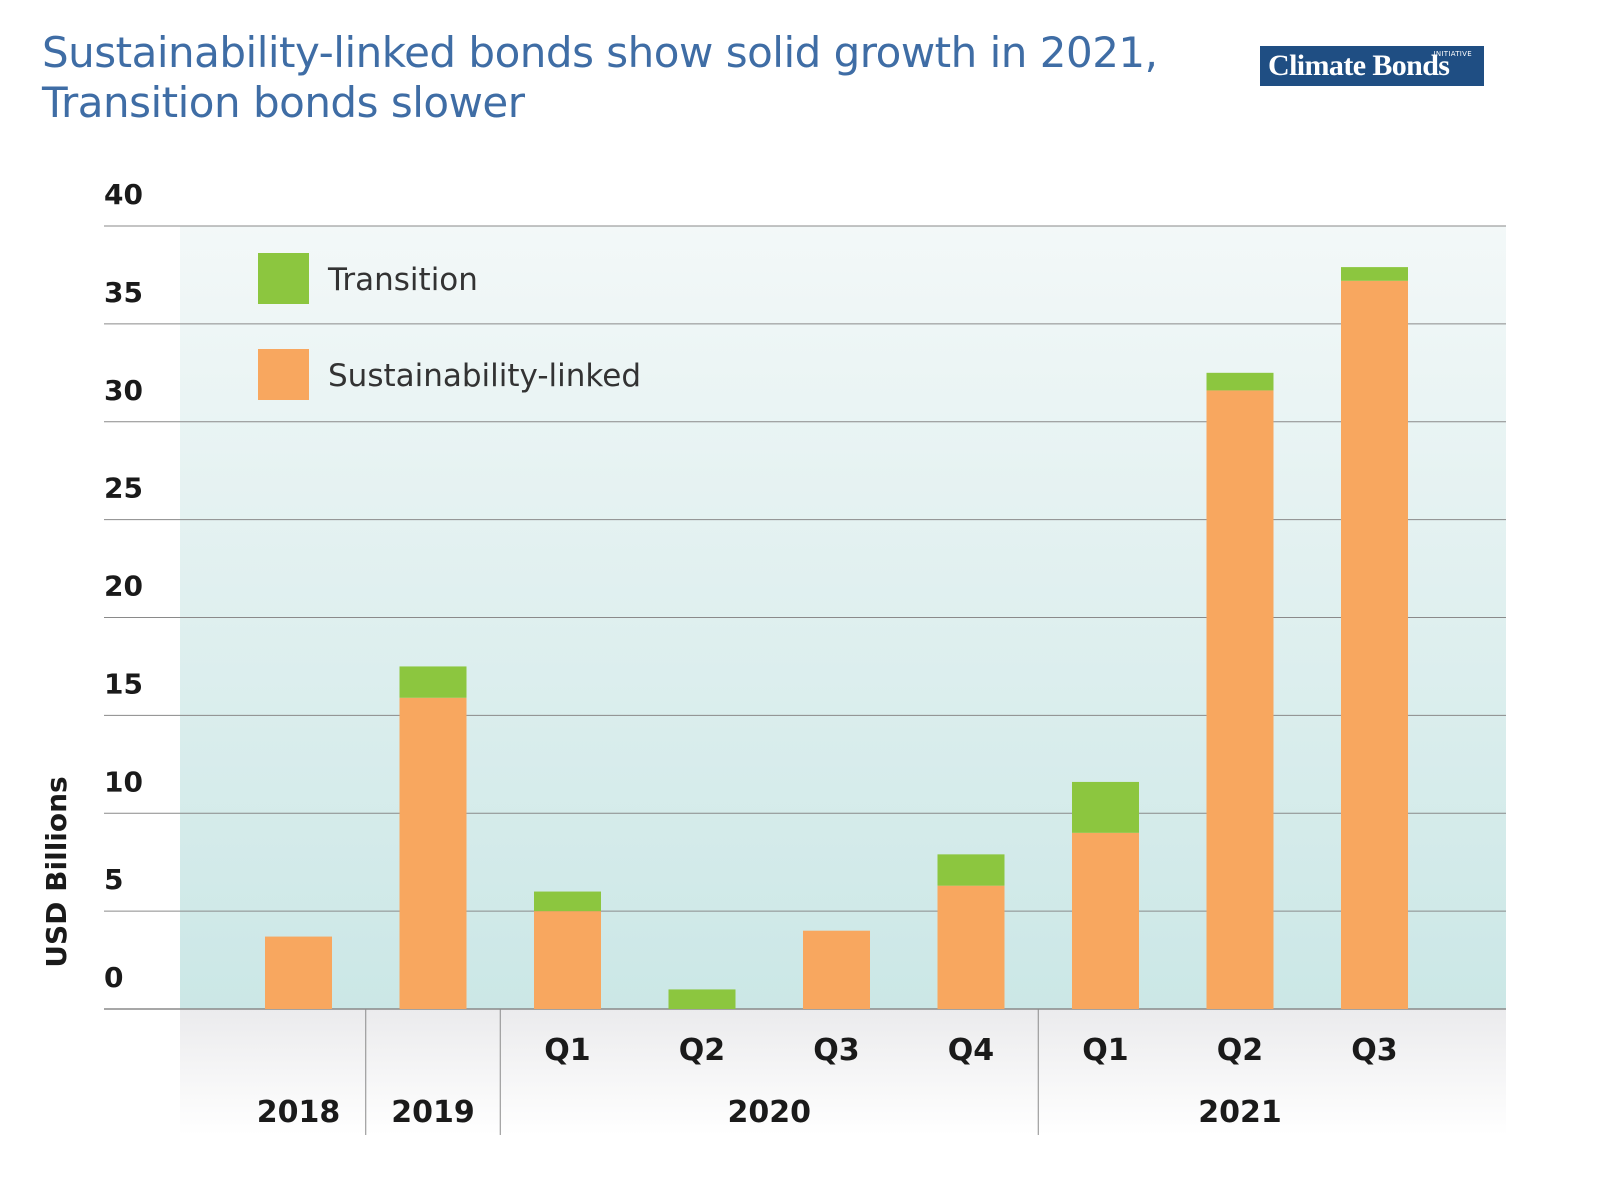 This screenshot has height=1194, width=1600. I want to click on x-axis-band, so click(843, 1072).